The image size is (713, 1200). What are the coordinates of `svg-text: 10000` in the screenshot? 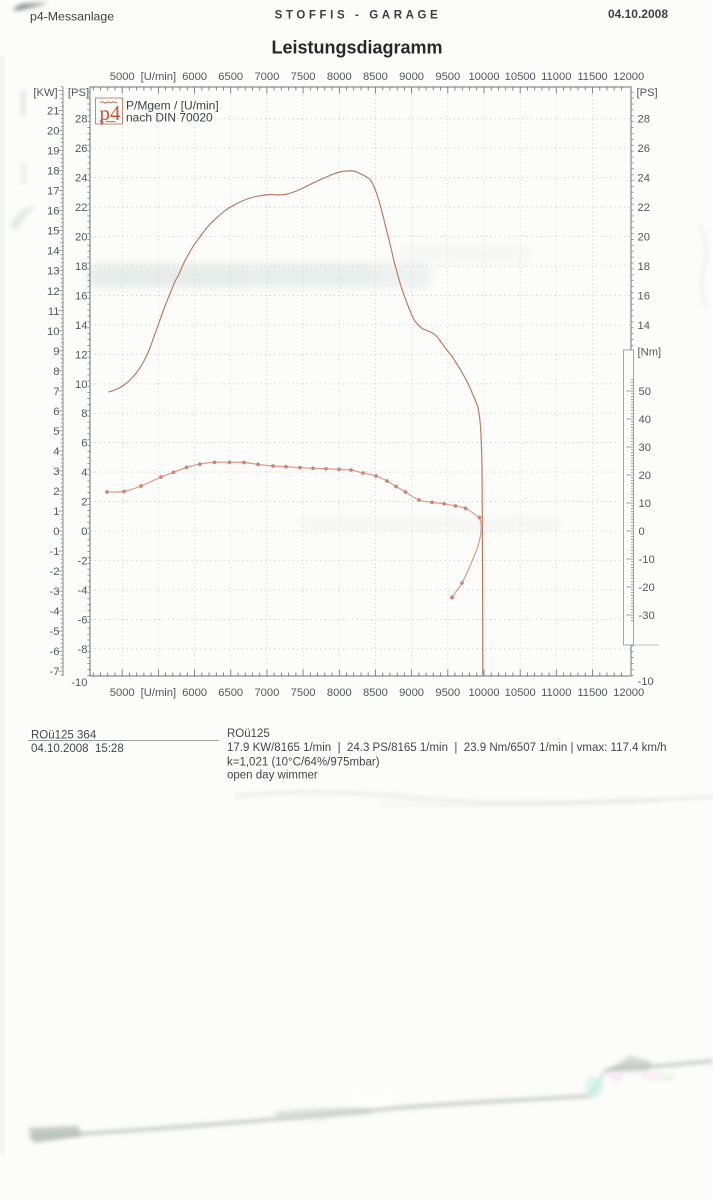 It's located at (483, 693).